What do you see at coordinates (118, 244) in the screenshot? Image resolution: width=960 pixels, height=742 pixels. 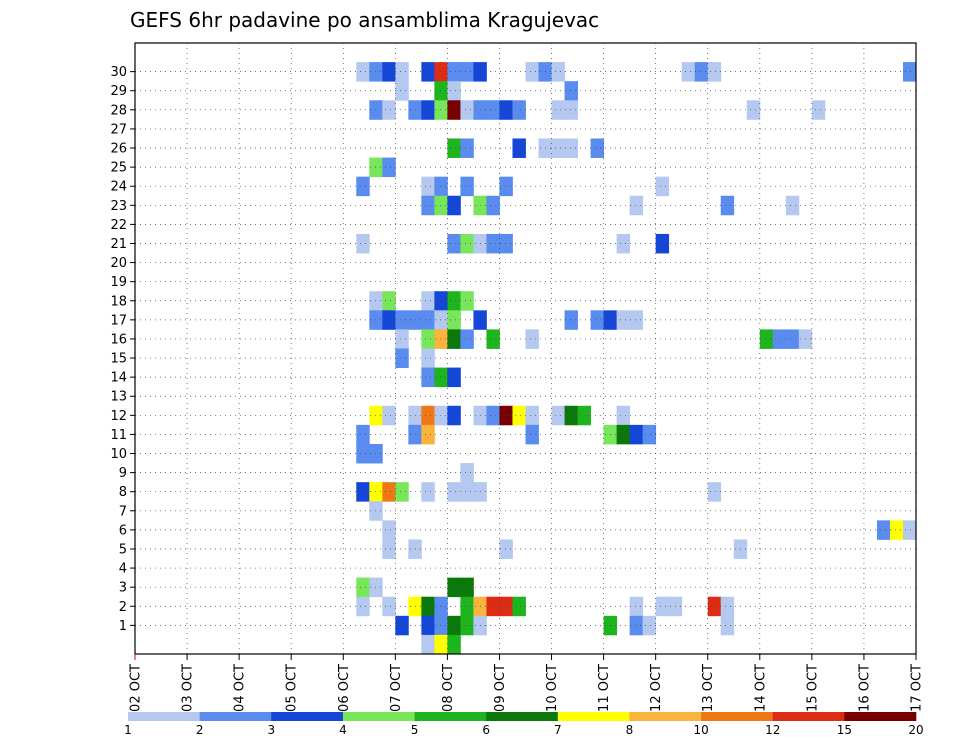 I see `y-tick-label: 21` at bounding box center [118, 244].